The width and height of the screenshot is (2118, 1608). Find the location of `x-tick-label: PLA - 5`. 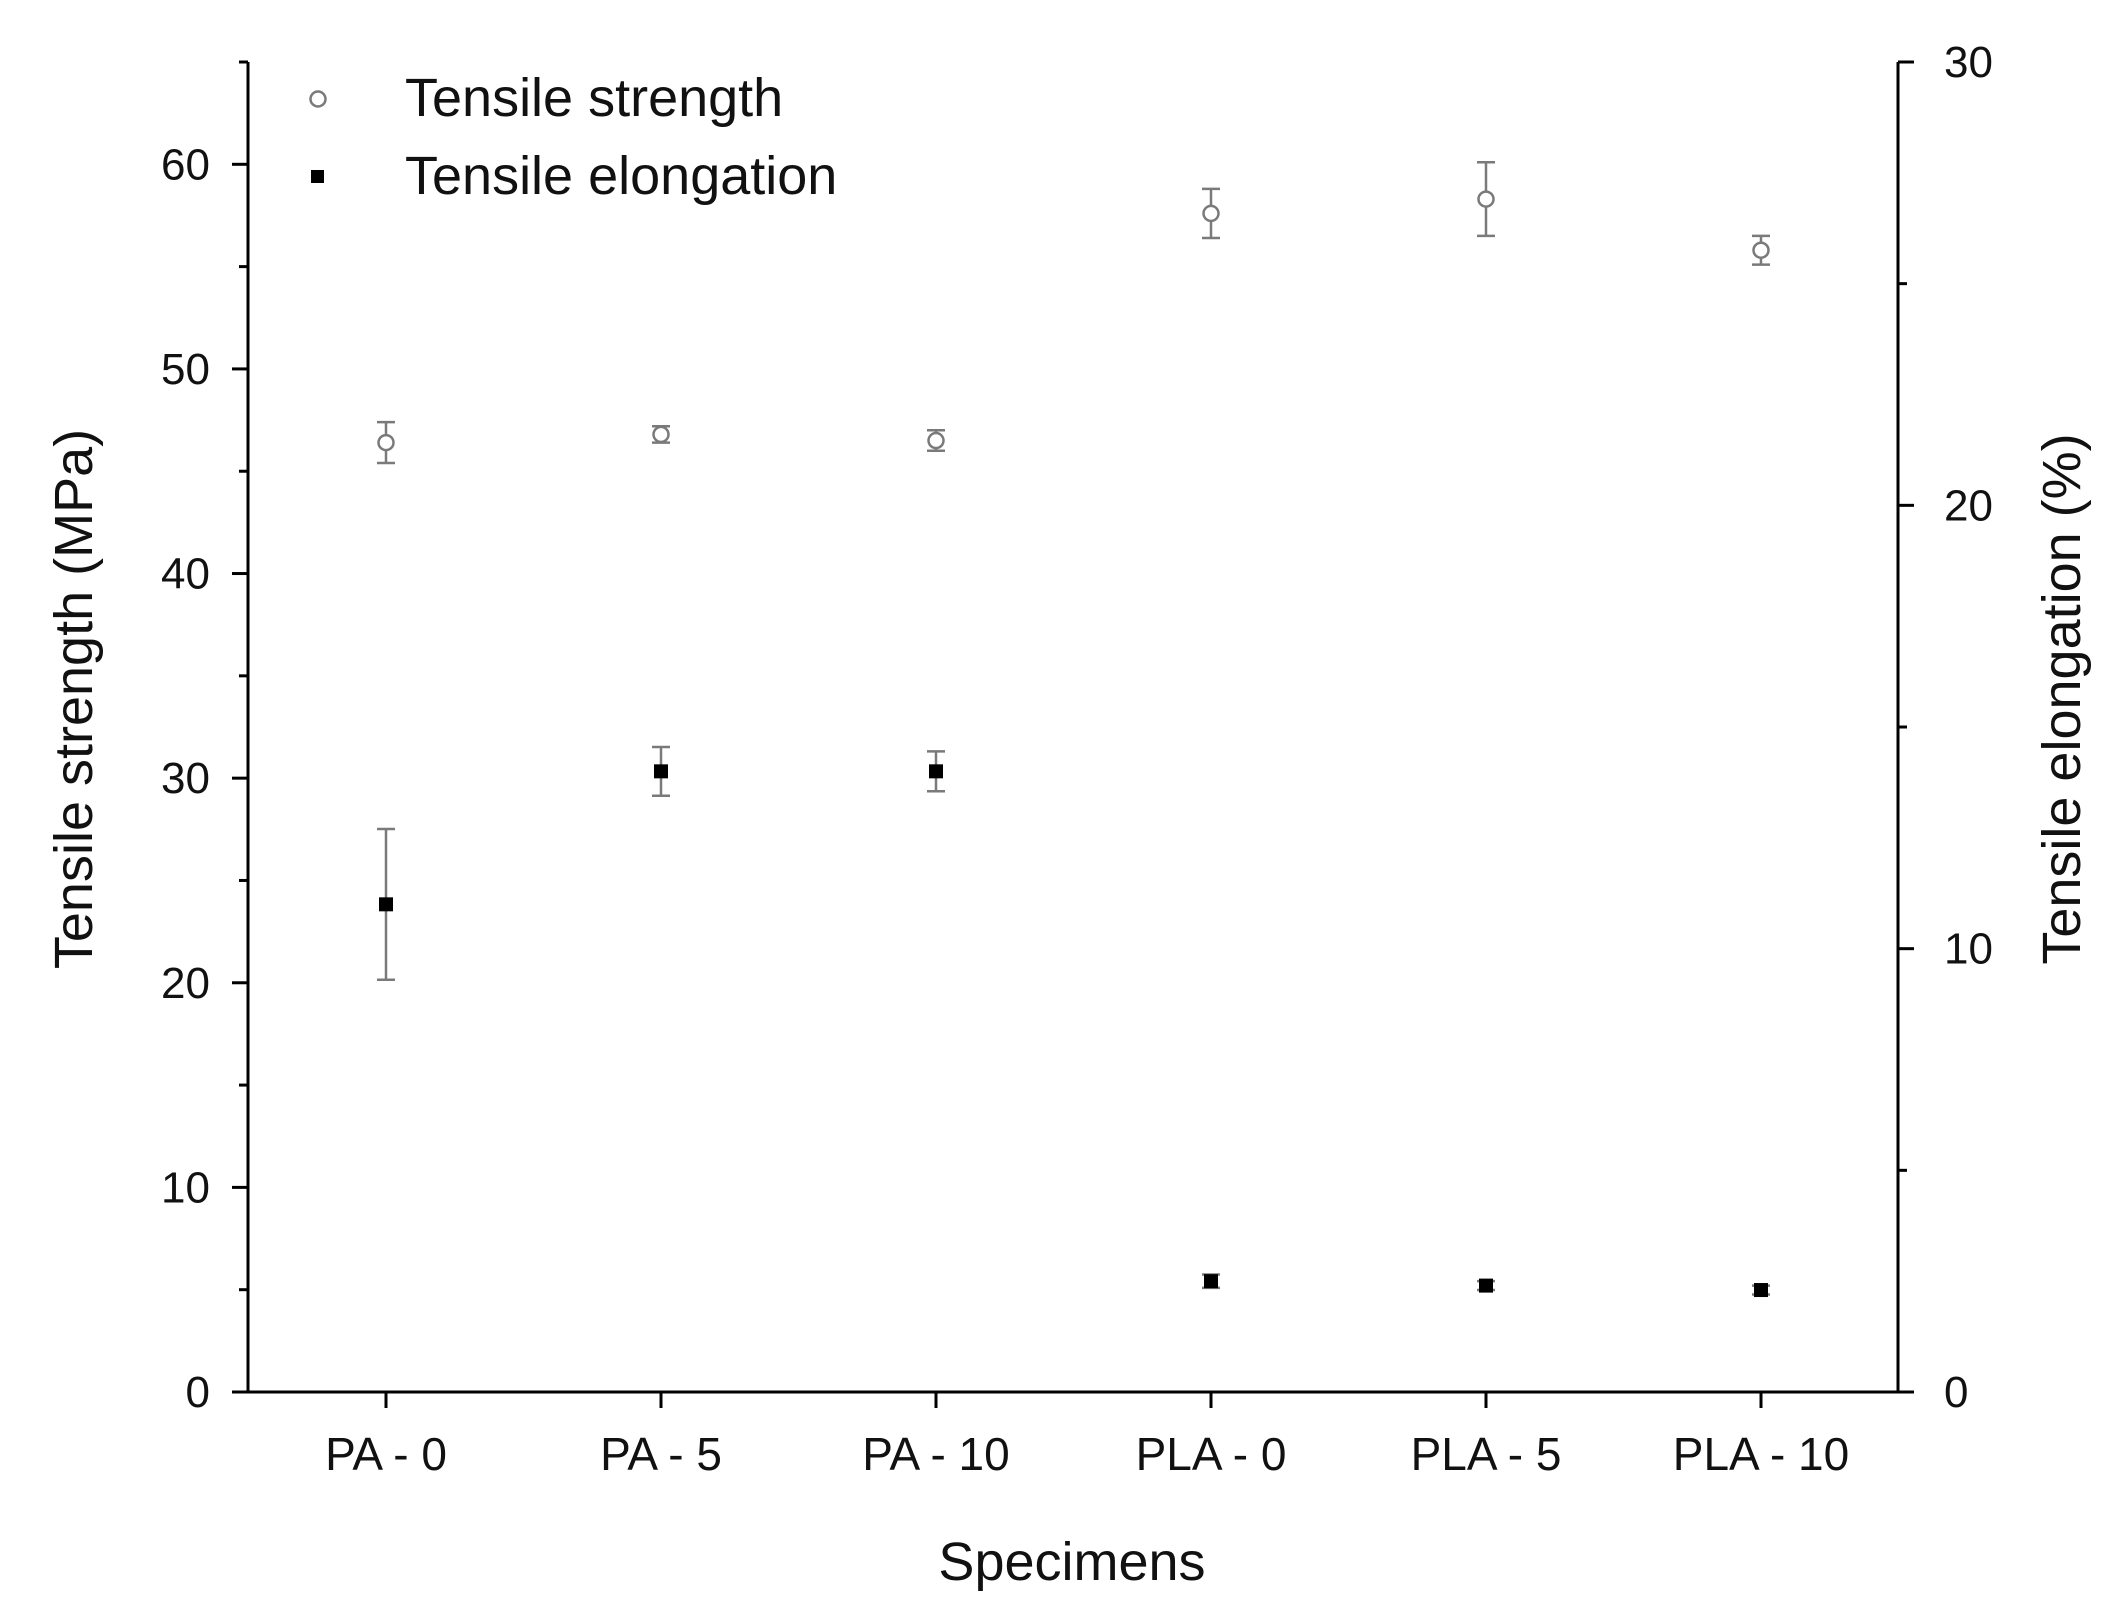

x-tick-label: PLA - 5 is located at coordinates (1486, 1454).